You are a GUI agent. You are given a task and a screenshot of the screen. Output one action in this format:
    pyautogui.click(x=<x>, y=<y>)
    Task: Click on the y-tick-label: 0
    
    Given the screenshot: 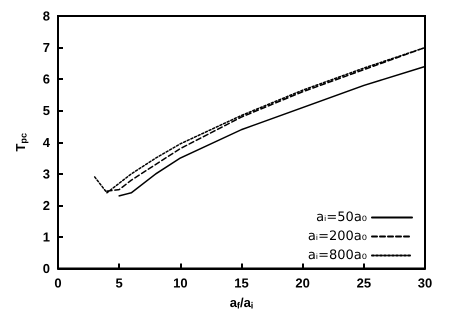 What is the action you would take?
    pyautogui.click(x=46, y=268)
    